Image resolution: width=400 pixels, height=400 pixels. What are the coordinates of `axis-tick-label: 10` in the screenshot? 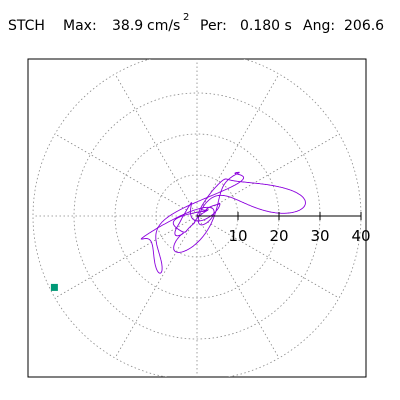 It's located at (237, 236).